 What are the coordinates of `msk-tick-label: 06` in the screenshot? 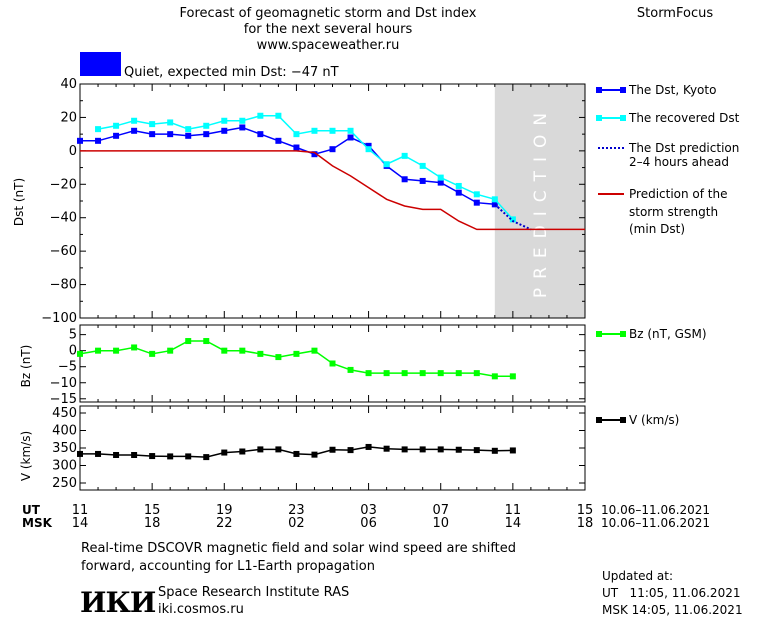 It's located at (368, 523).